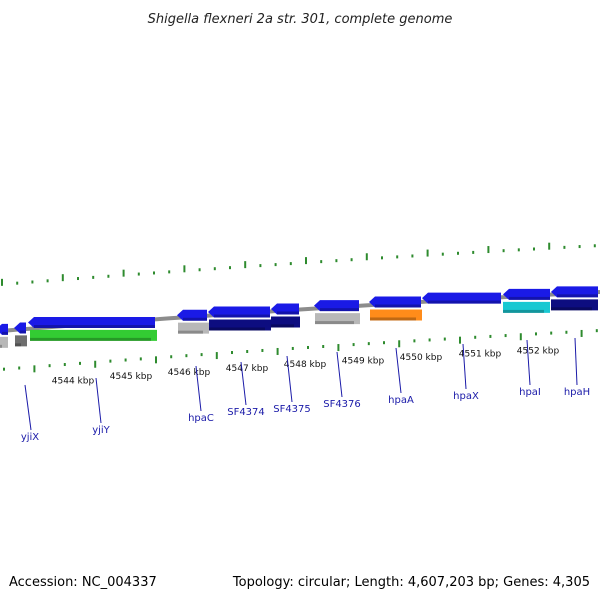 This screenshot has width=600, height=600. What do you see at coordinates (131, 377) in the screenshot?
I see `kbp-label: 4545 kbp` at bounding box center [131, 377].